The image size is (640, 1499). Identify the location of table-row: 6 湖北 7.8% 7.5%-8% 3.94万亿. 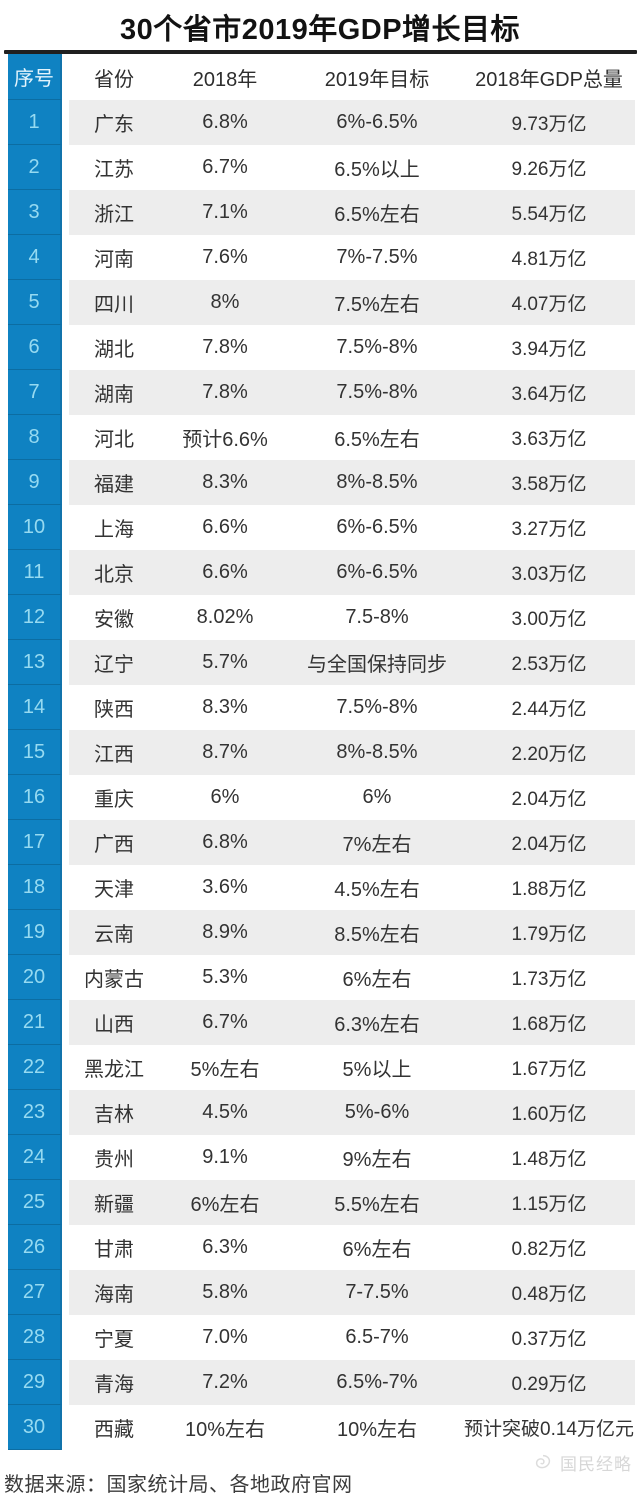
(321, 347).